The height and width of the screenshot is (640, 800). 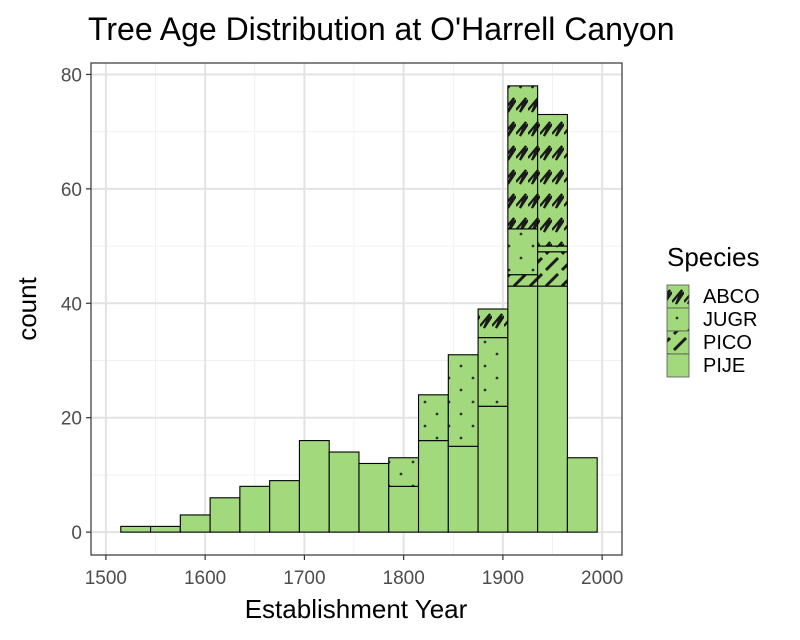 I want to click on legend-label-pico: PICO, so click(x=727, y=343).